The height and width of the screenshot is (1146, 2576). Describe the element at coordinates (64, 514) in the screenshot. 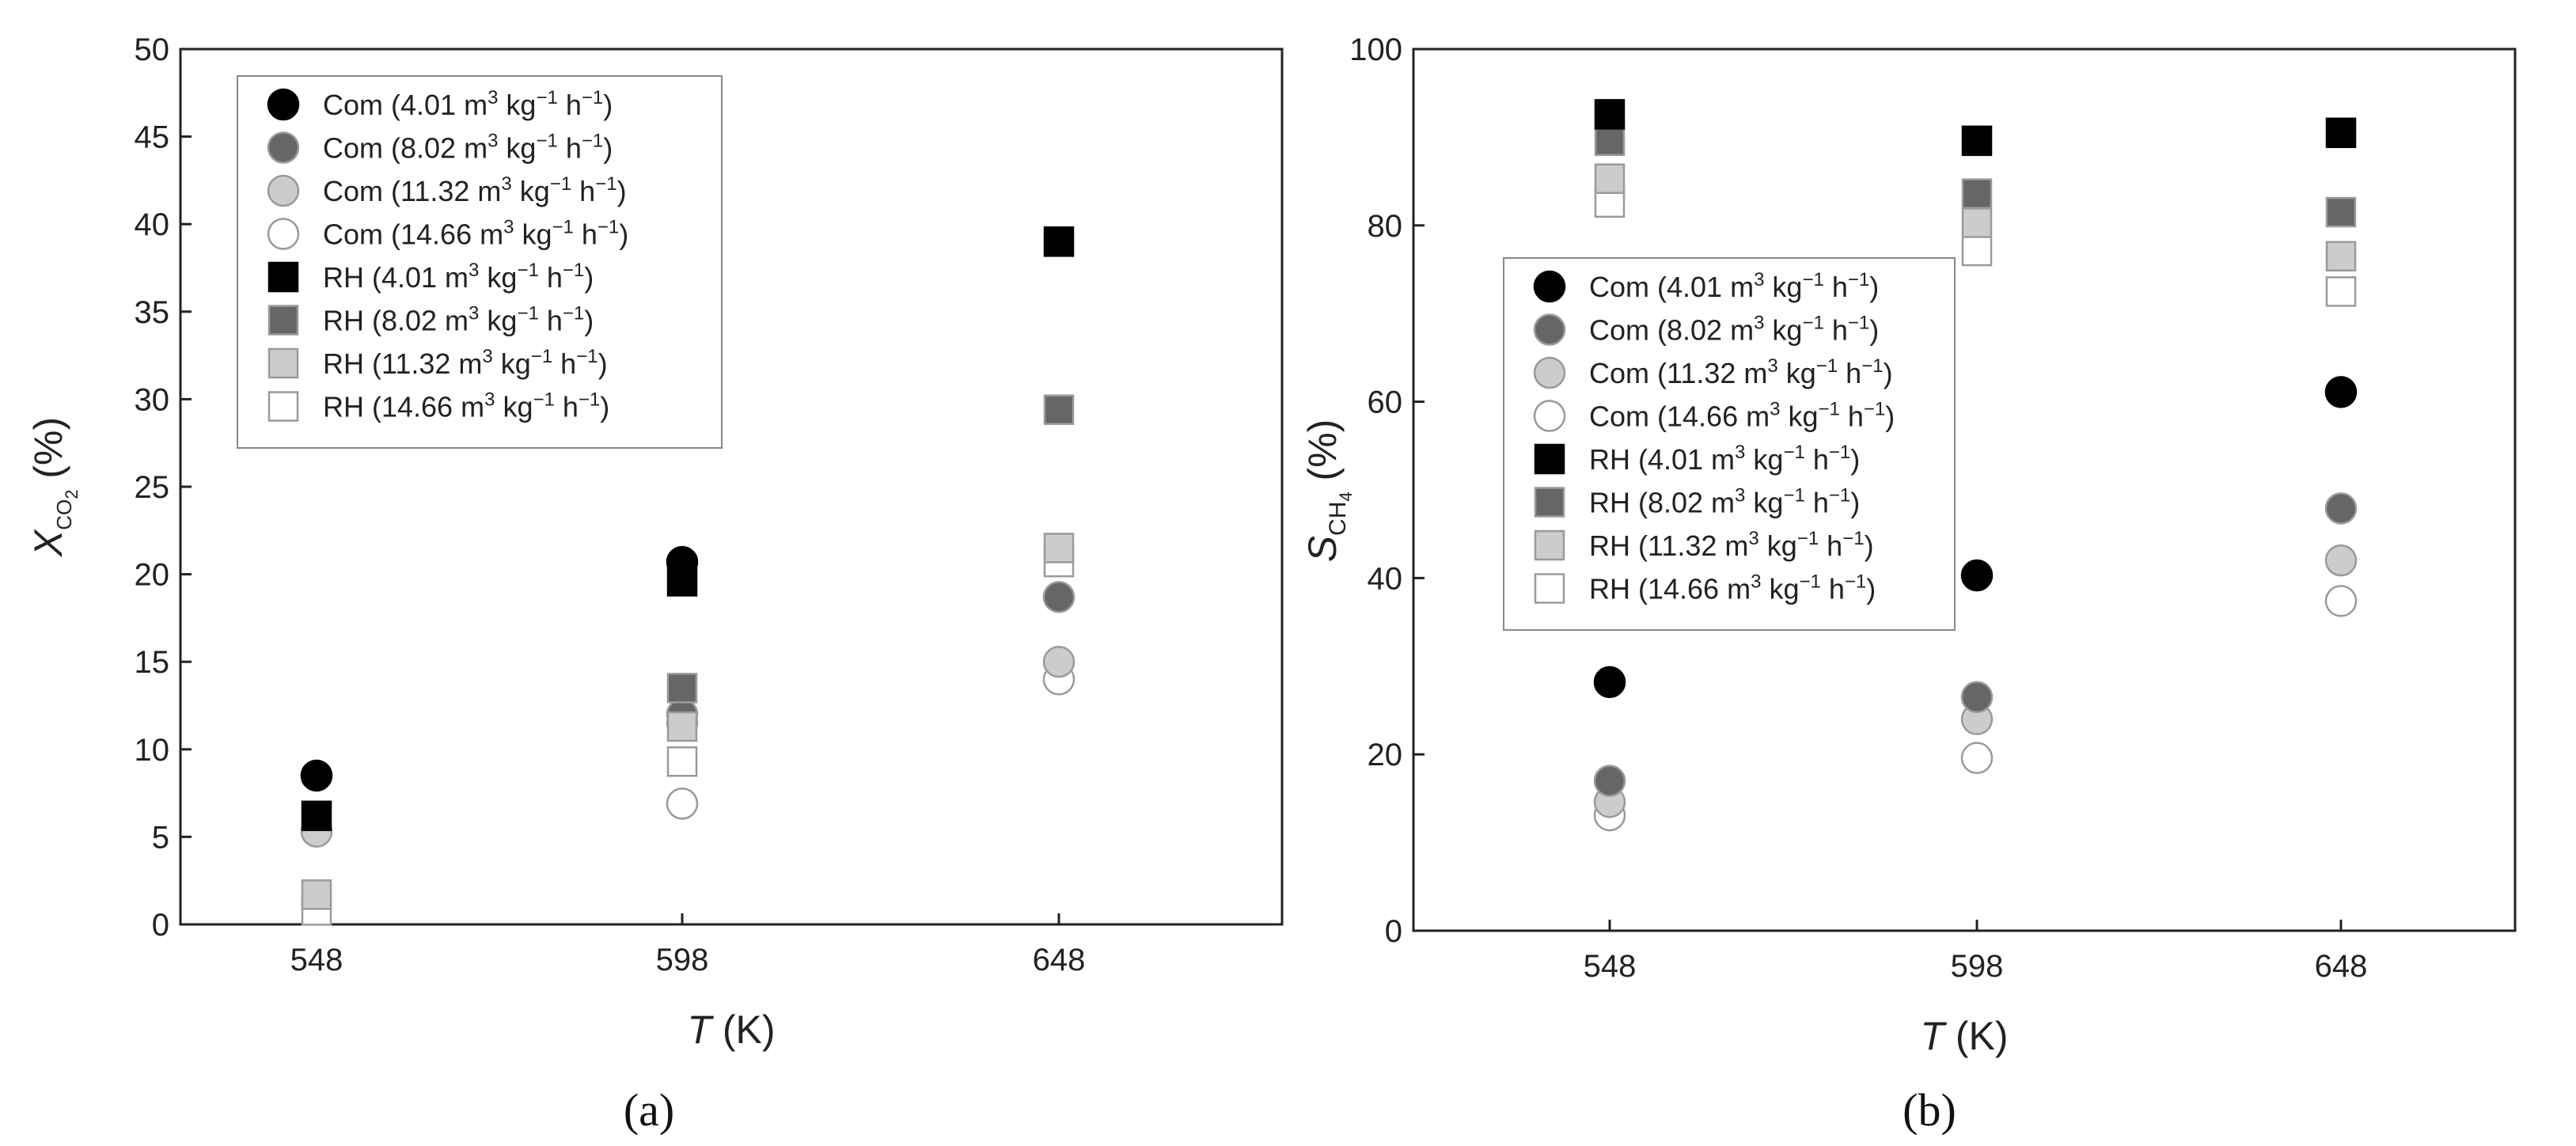

I see `y-axis-sub-a: CO` at that location.